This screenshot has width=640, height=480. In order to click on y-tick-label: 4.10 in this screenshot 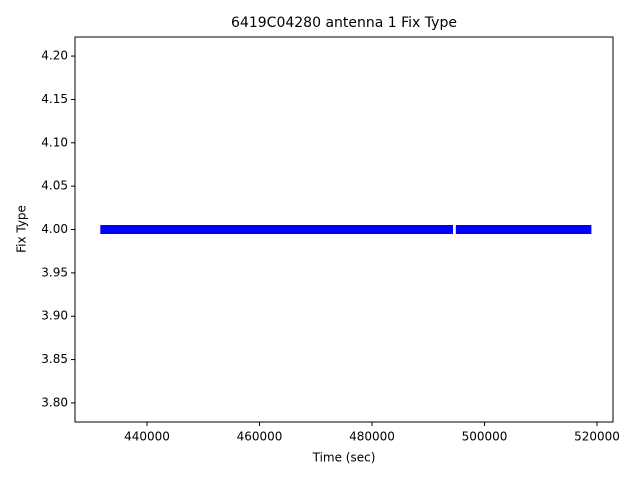, I will do `click(54, 142)`.